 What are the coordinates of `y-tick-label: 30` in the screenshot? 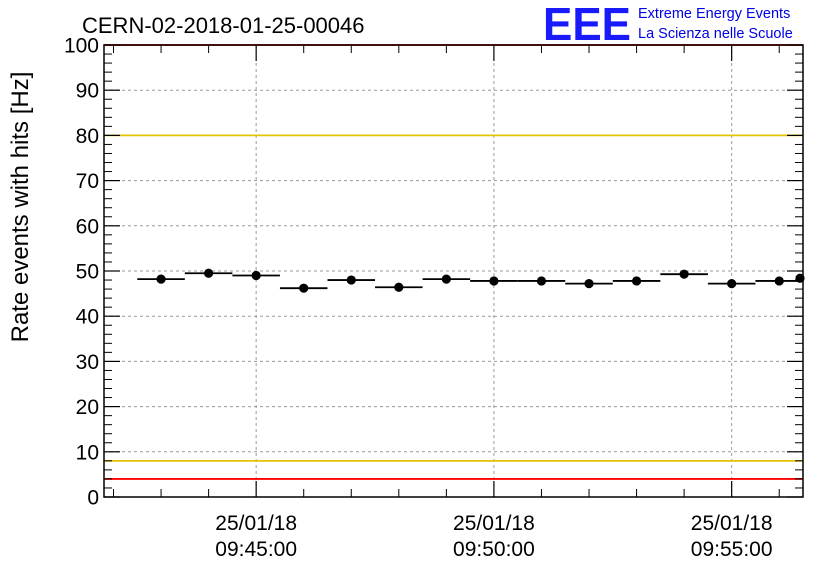 It's located at (87, 362).